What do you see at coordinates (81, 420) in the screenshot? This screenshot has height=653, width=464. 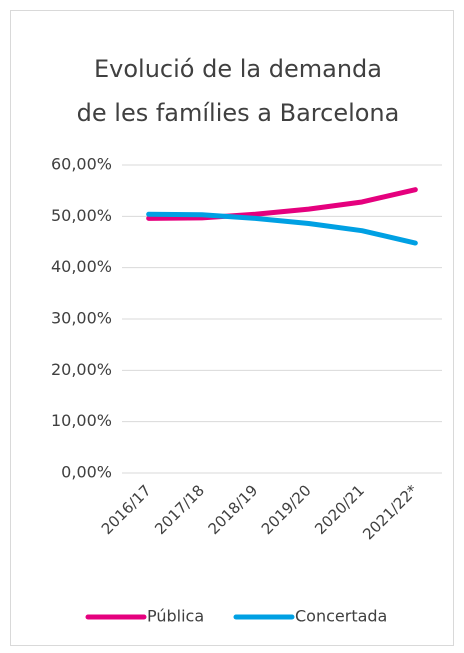 I see `y-tick-label: 10,00%` at bounding box center [81, 420].